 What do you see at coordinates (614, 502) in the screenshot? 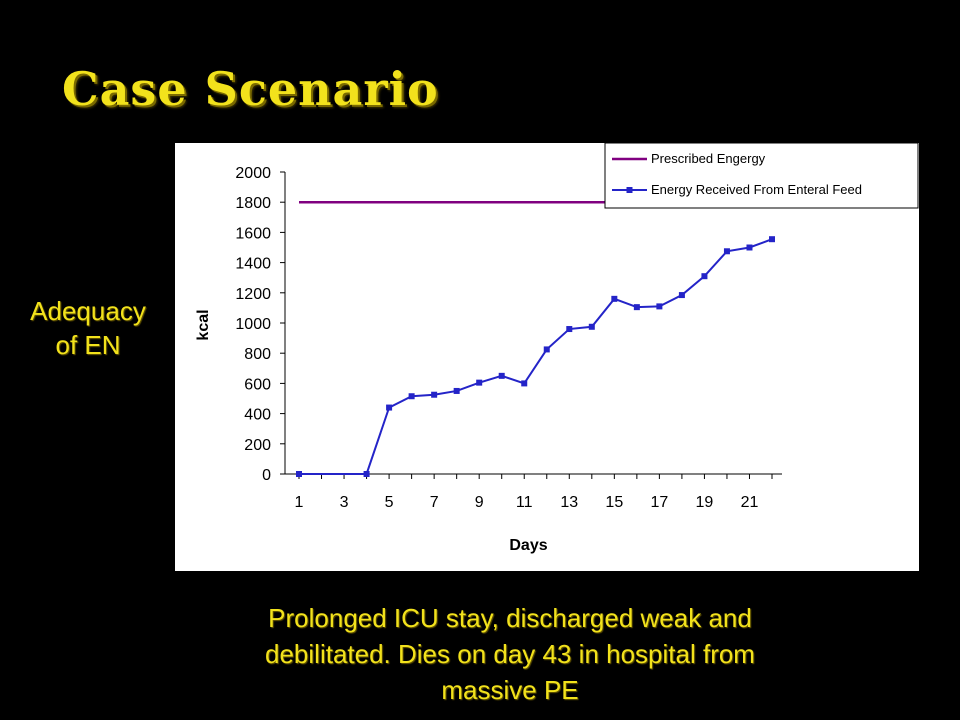
I see `x-tick-label: 15` at bounding box center [614, 502].